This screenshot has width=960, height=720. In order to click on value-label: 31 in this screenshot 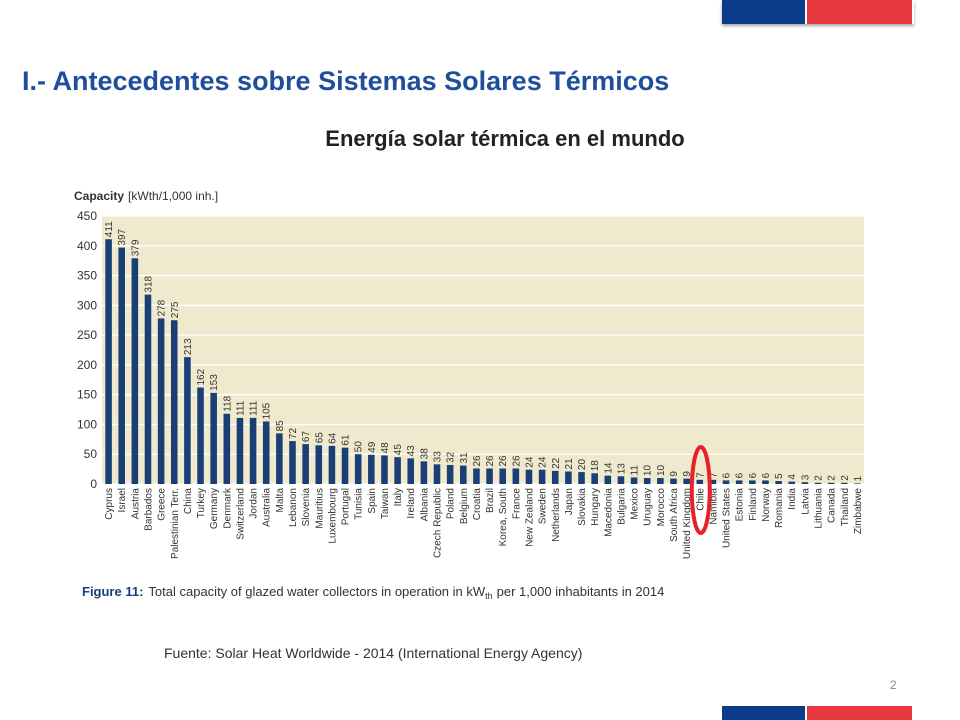, I will do `click(464, 458)`.